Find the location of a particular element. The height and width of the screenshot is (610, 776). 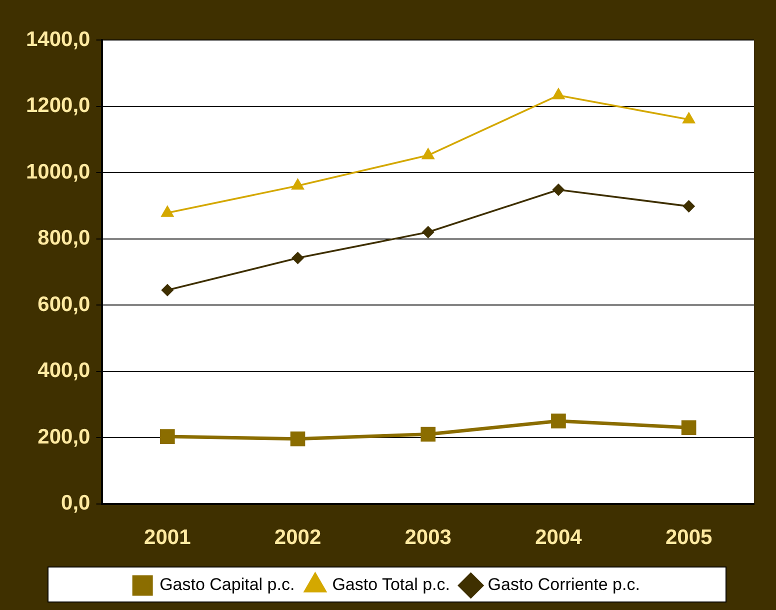

x-tick-label: 2002 is located at coordinates (298, 538).